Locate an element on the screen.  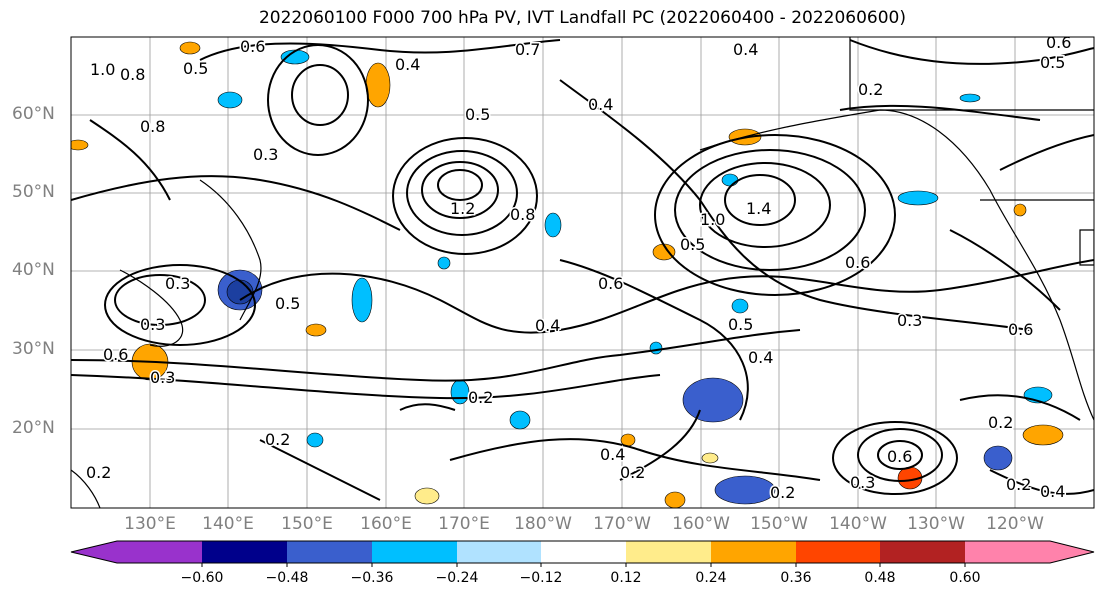
latitude-label: 40°N is located at coordinates (33, 270).